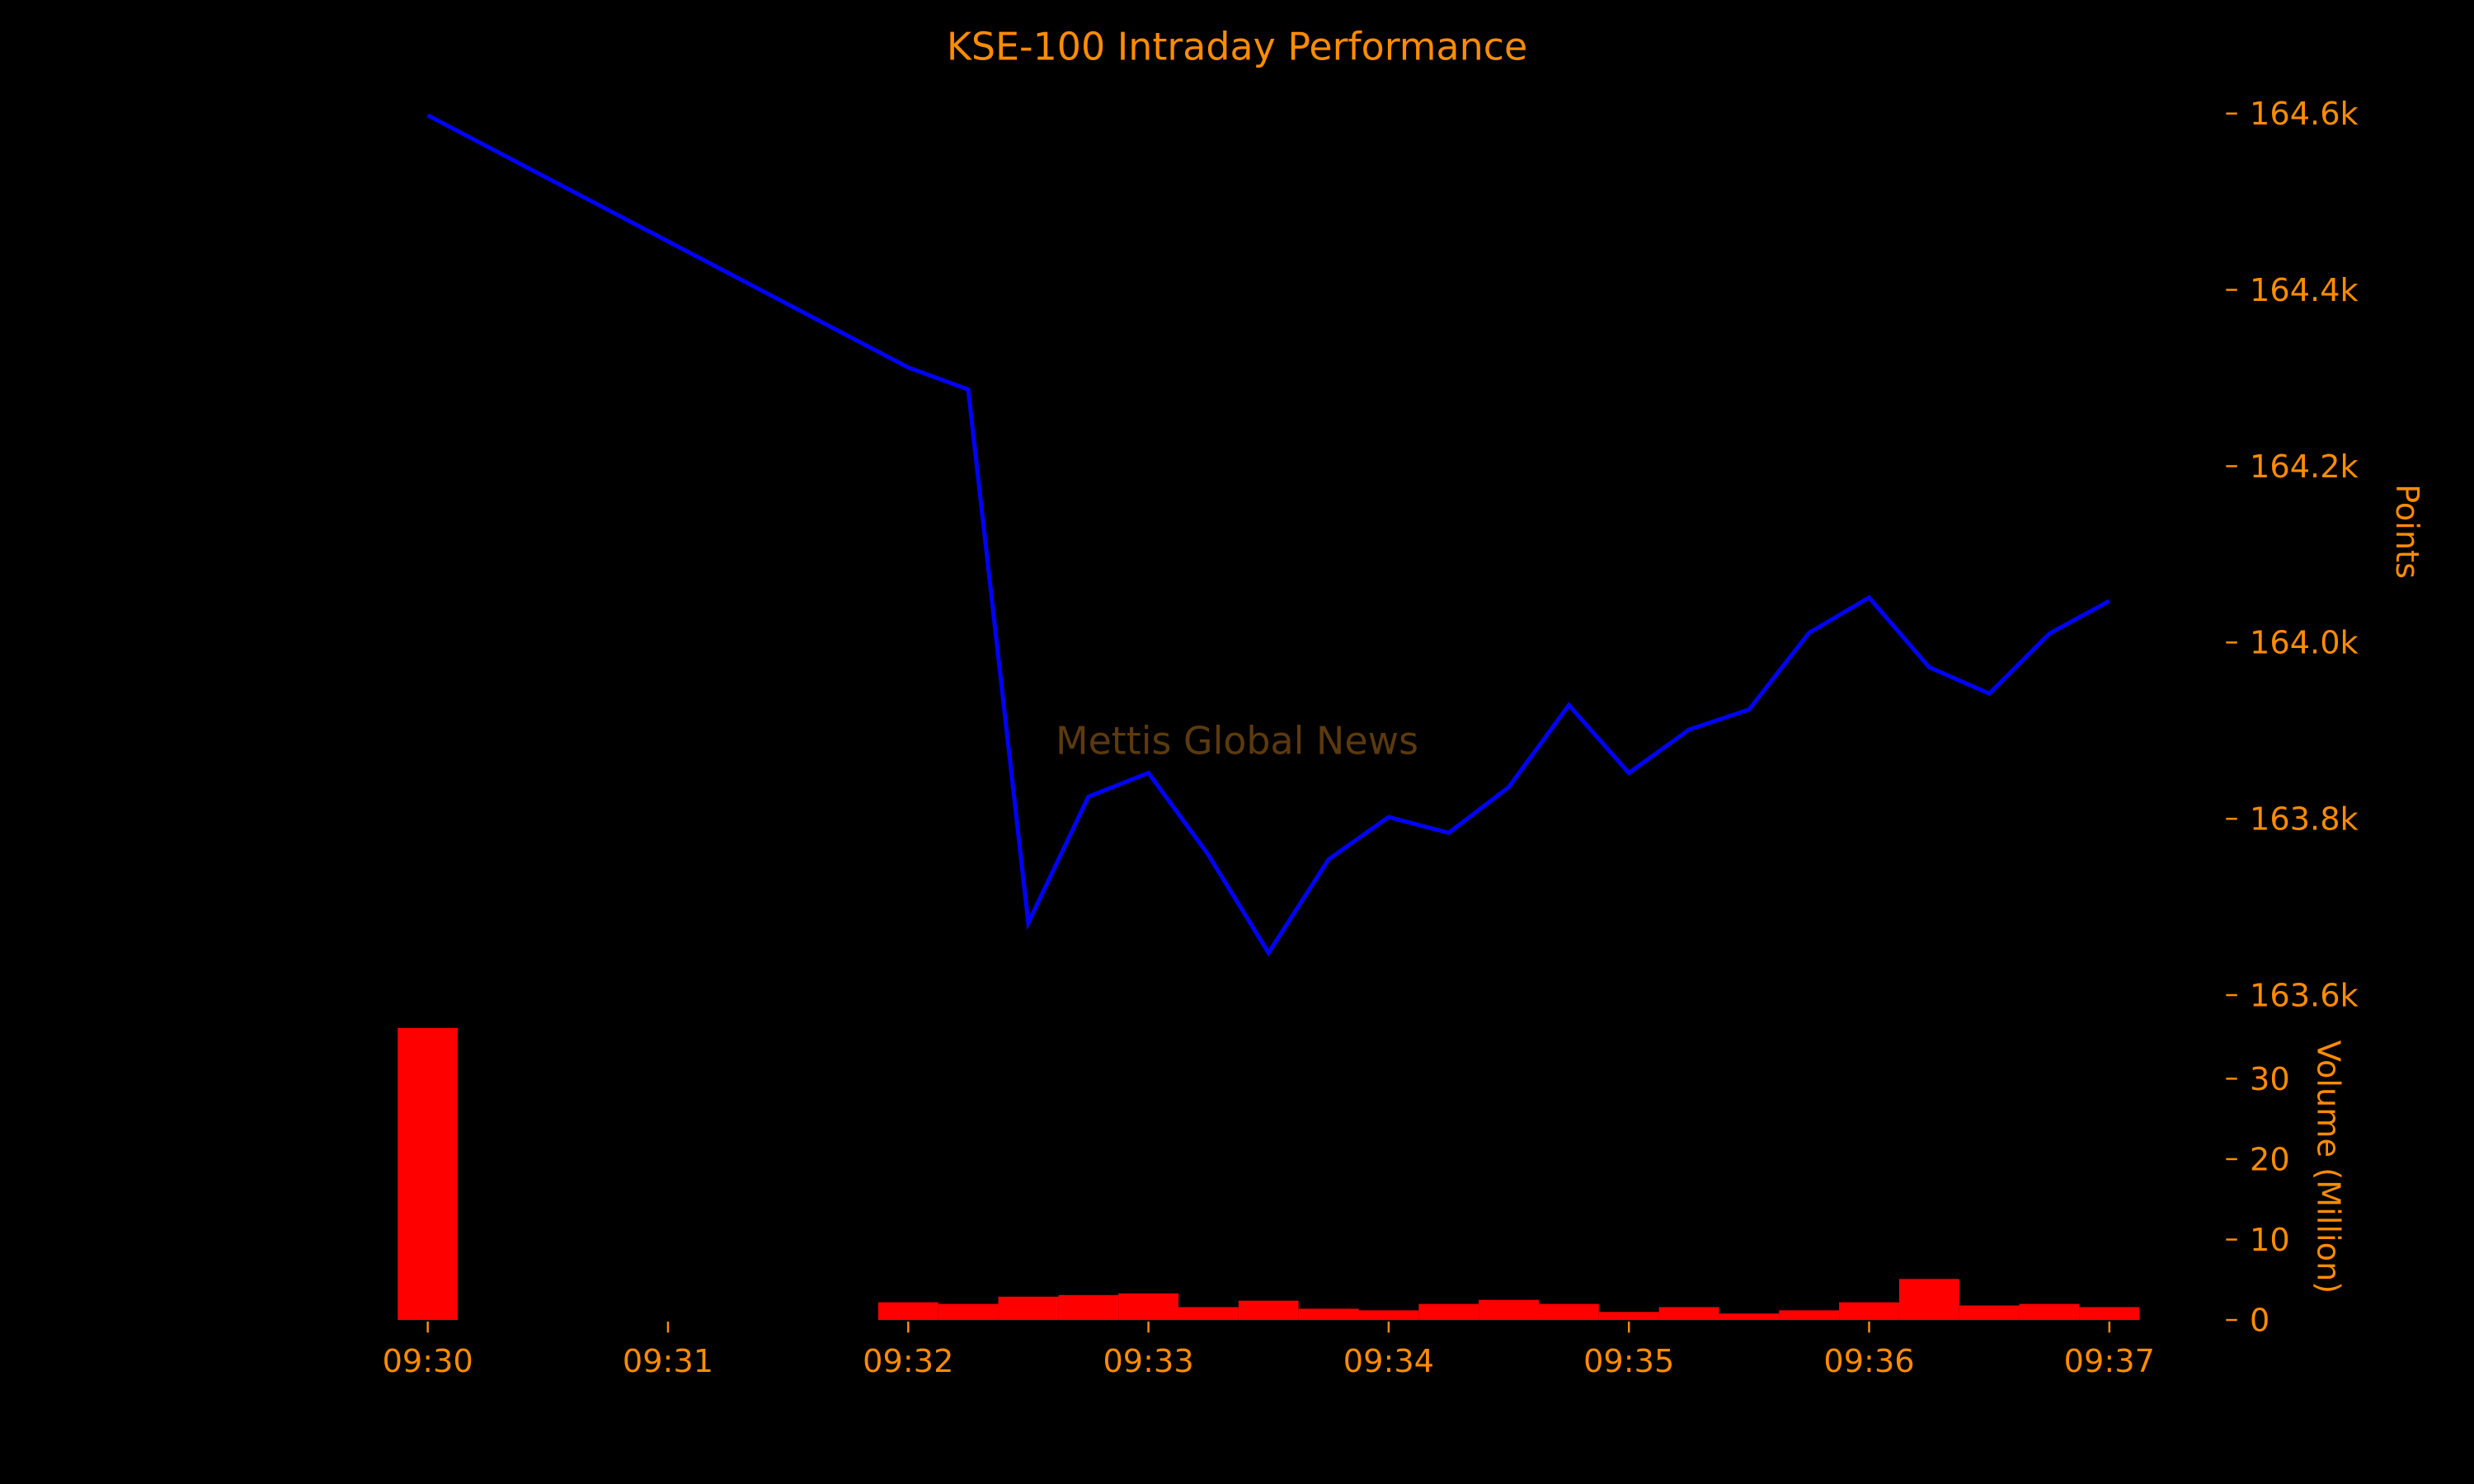 The width and height of the screenshot is (2474, 1484). I want to click on volume-tick-label: 20, so click(2270, 1159).